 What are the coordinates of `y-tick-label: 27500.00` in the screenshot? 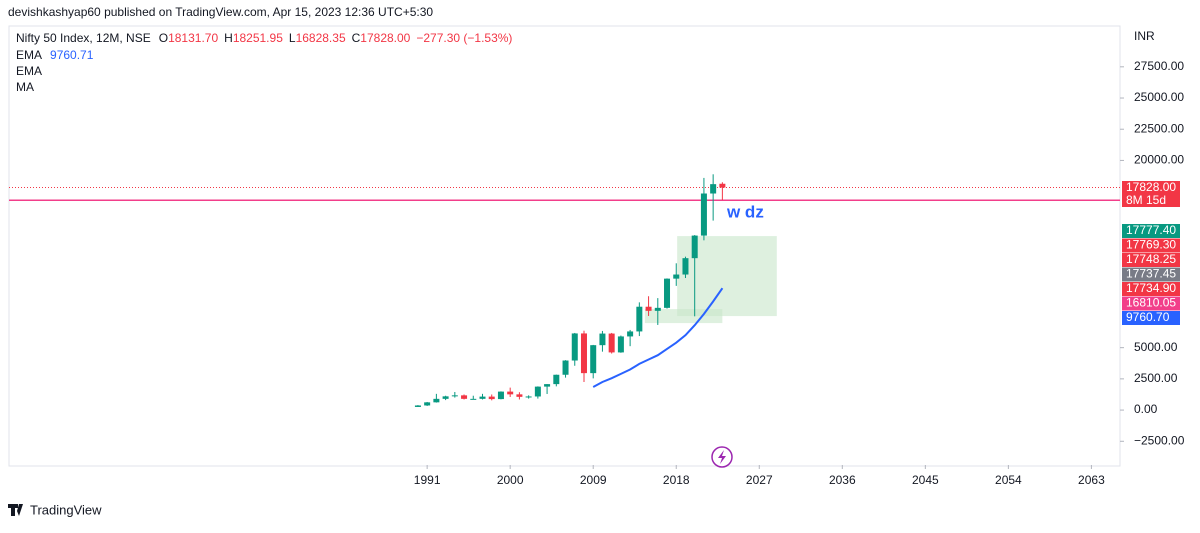 It's located at (1159, 66).